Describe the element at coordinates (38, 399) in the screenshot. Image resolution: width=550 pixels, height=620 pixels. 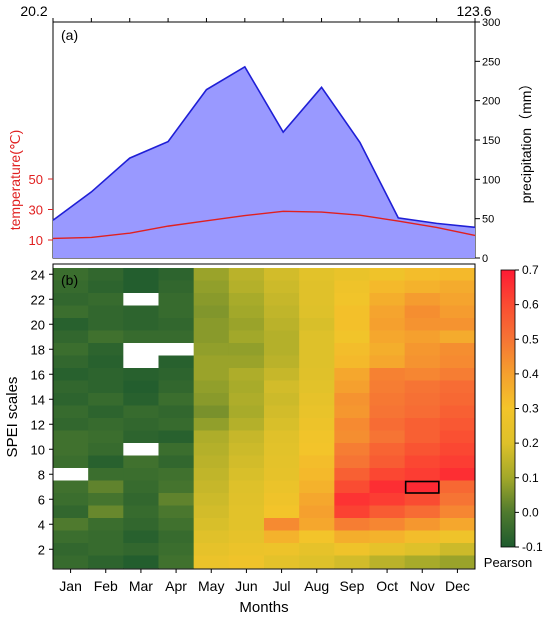
I see `spei-tick-label: 14` at that location.